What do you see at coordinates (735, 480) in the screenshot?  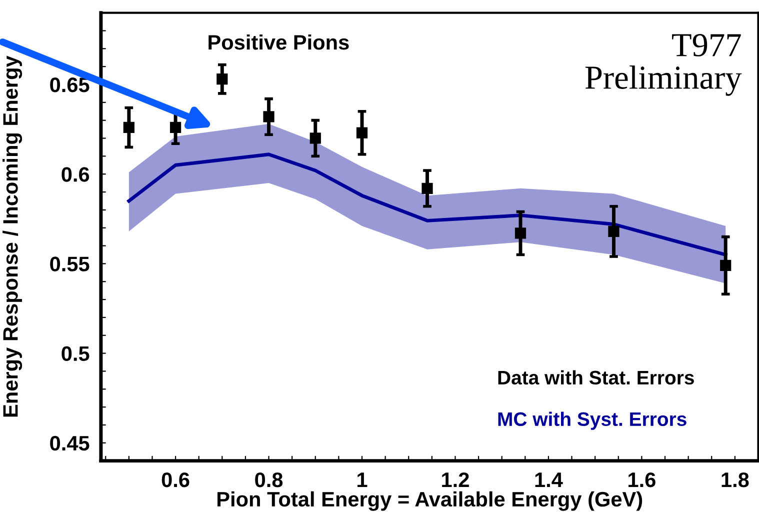 I see `x-tick-label: 1.8` at bounding box center [735, 480].